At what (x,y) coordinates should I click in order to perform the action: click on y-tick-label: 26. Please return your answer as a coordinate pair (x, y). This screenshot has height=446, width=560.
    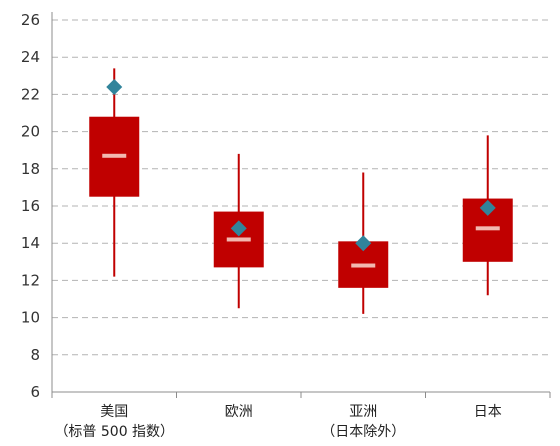
    Looking at the image, I should click on (30, 20).